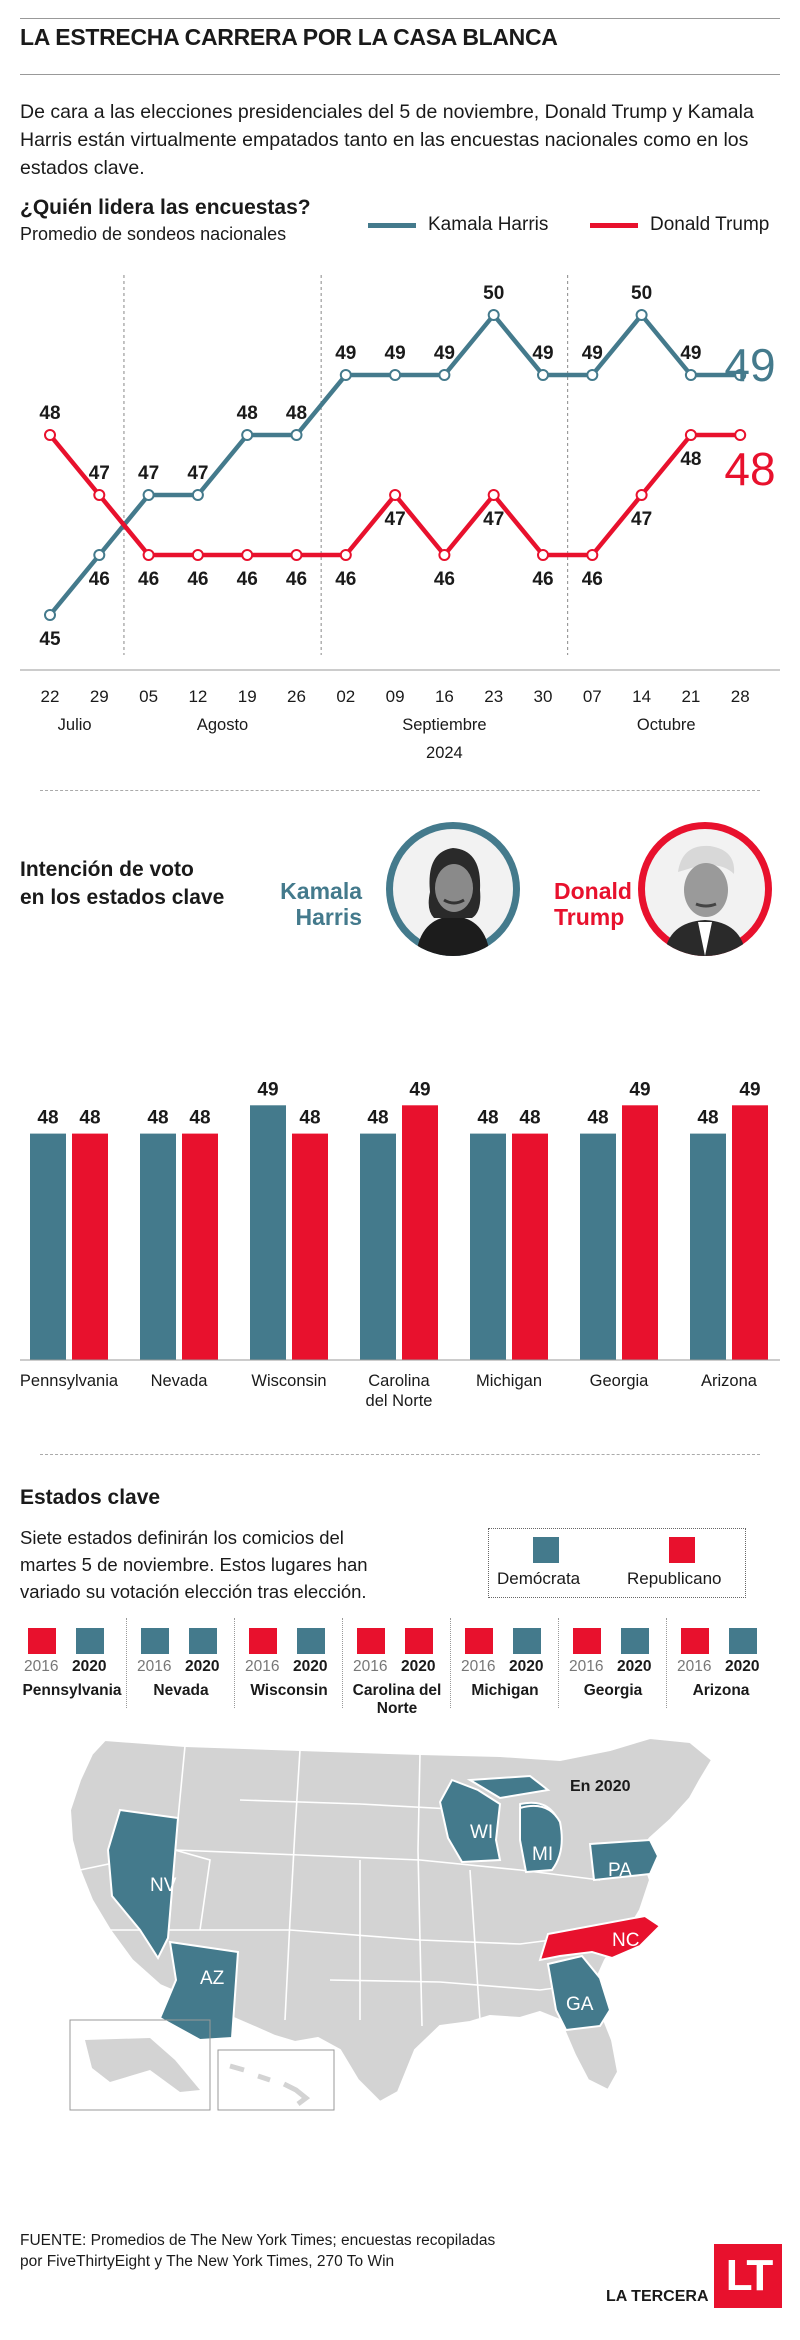 This screenshot has width=800, height=2340. What do you see at coordinates (729, 1381) in the screenshot?
I see `category-label: Arizona` at bounding box center [729, 1381].